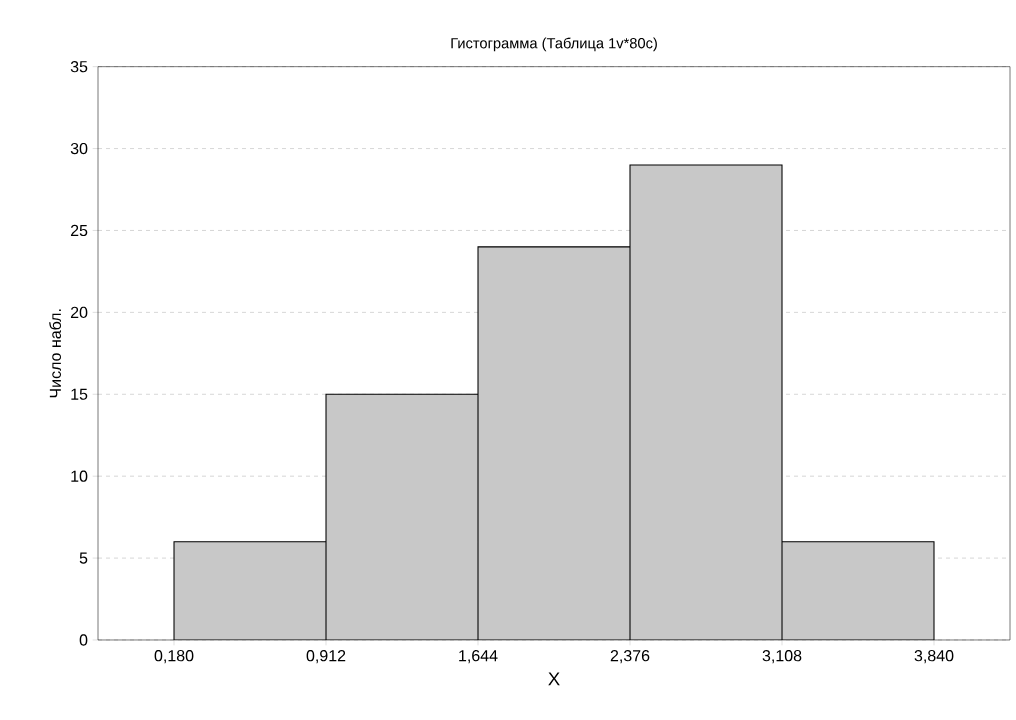  I want to click on x-tick-label: 1,644, so click(478, 657).